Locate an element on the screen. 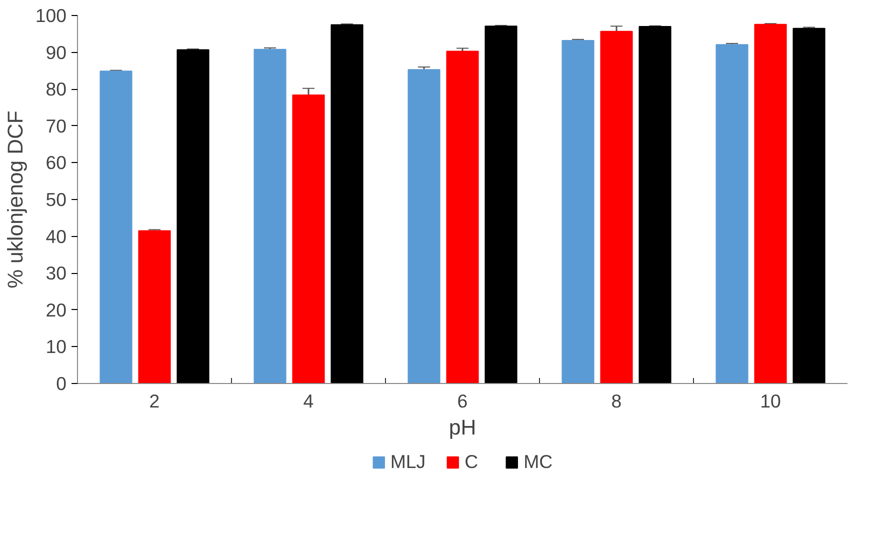  y-axis-title: % uklonjenog DCF is located at coordinates (15, 199).